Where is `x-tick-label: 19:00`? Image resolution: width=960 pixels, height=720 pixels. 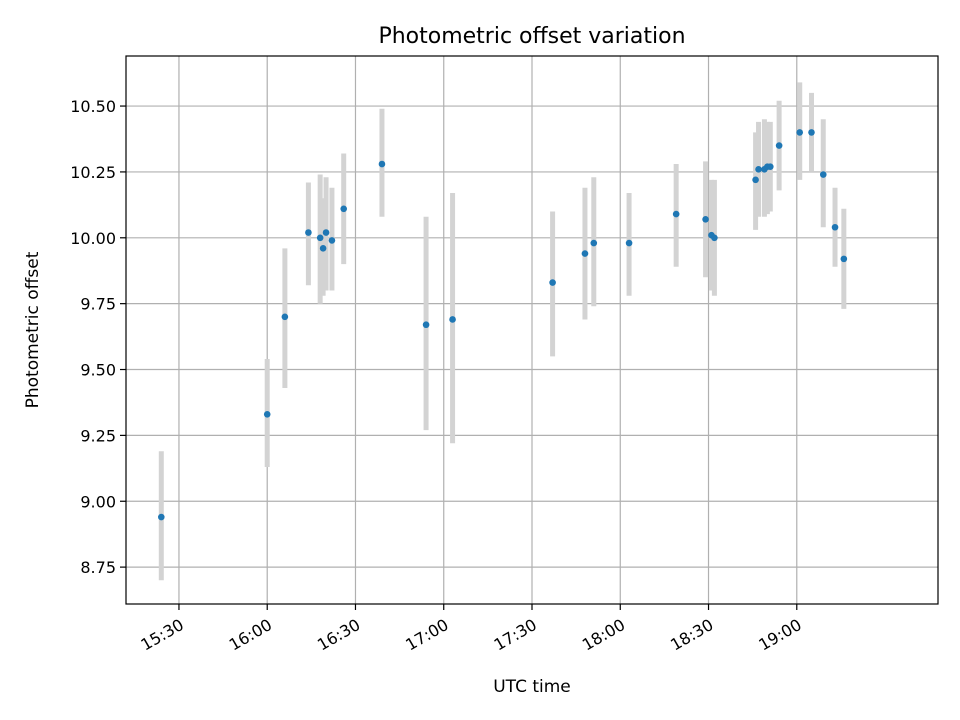
x-tick-label: 19:00 is located at coordinates (779, 635).